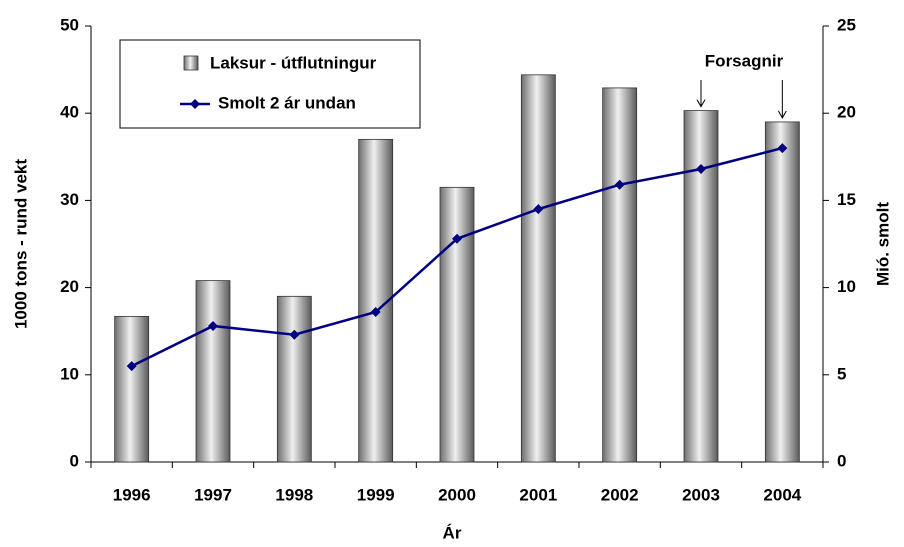 Image resolution: width=904 pixels, height=547 pixels. Describe the element at coordinates (132, 494) in the screenshot. I see `x-tick-label: 1996` at that location.